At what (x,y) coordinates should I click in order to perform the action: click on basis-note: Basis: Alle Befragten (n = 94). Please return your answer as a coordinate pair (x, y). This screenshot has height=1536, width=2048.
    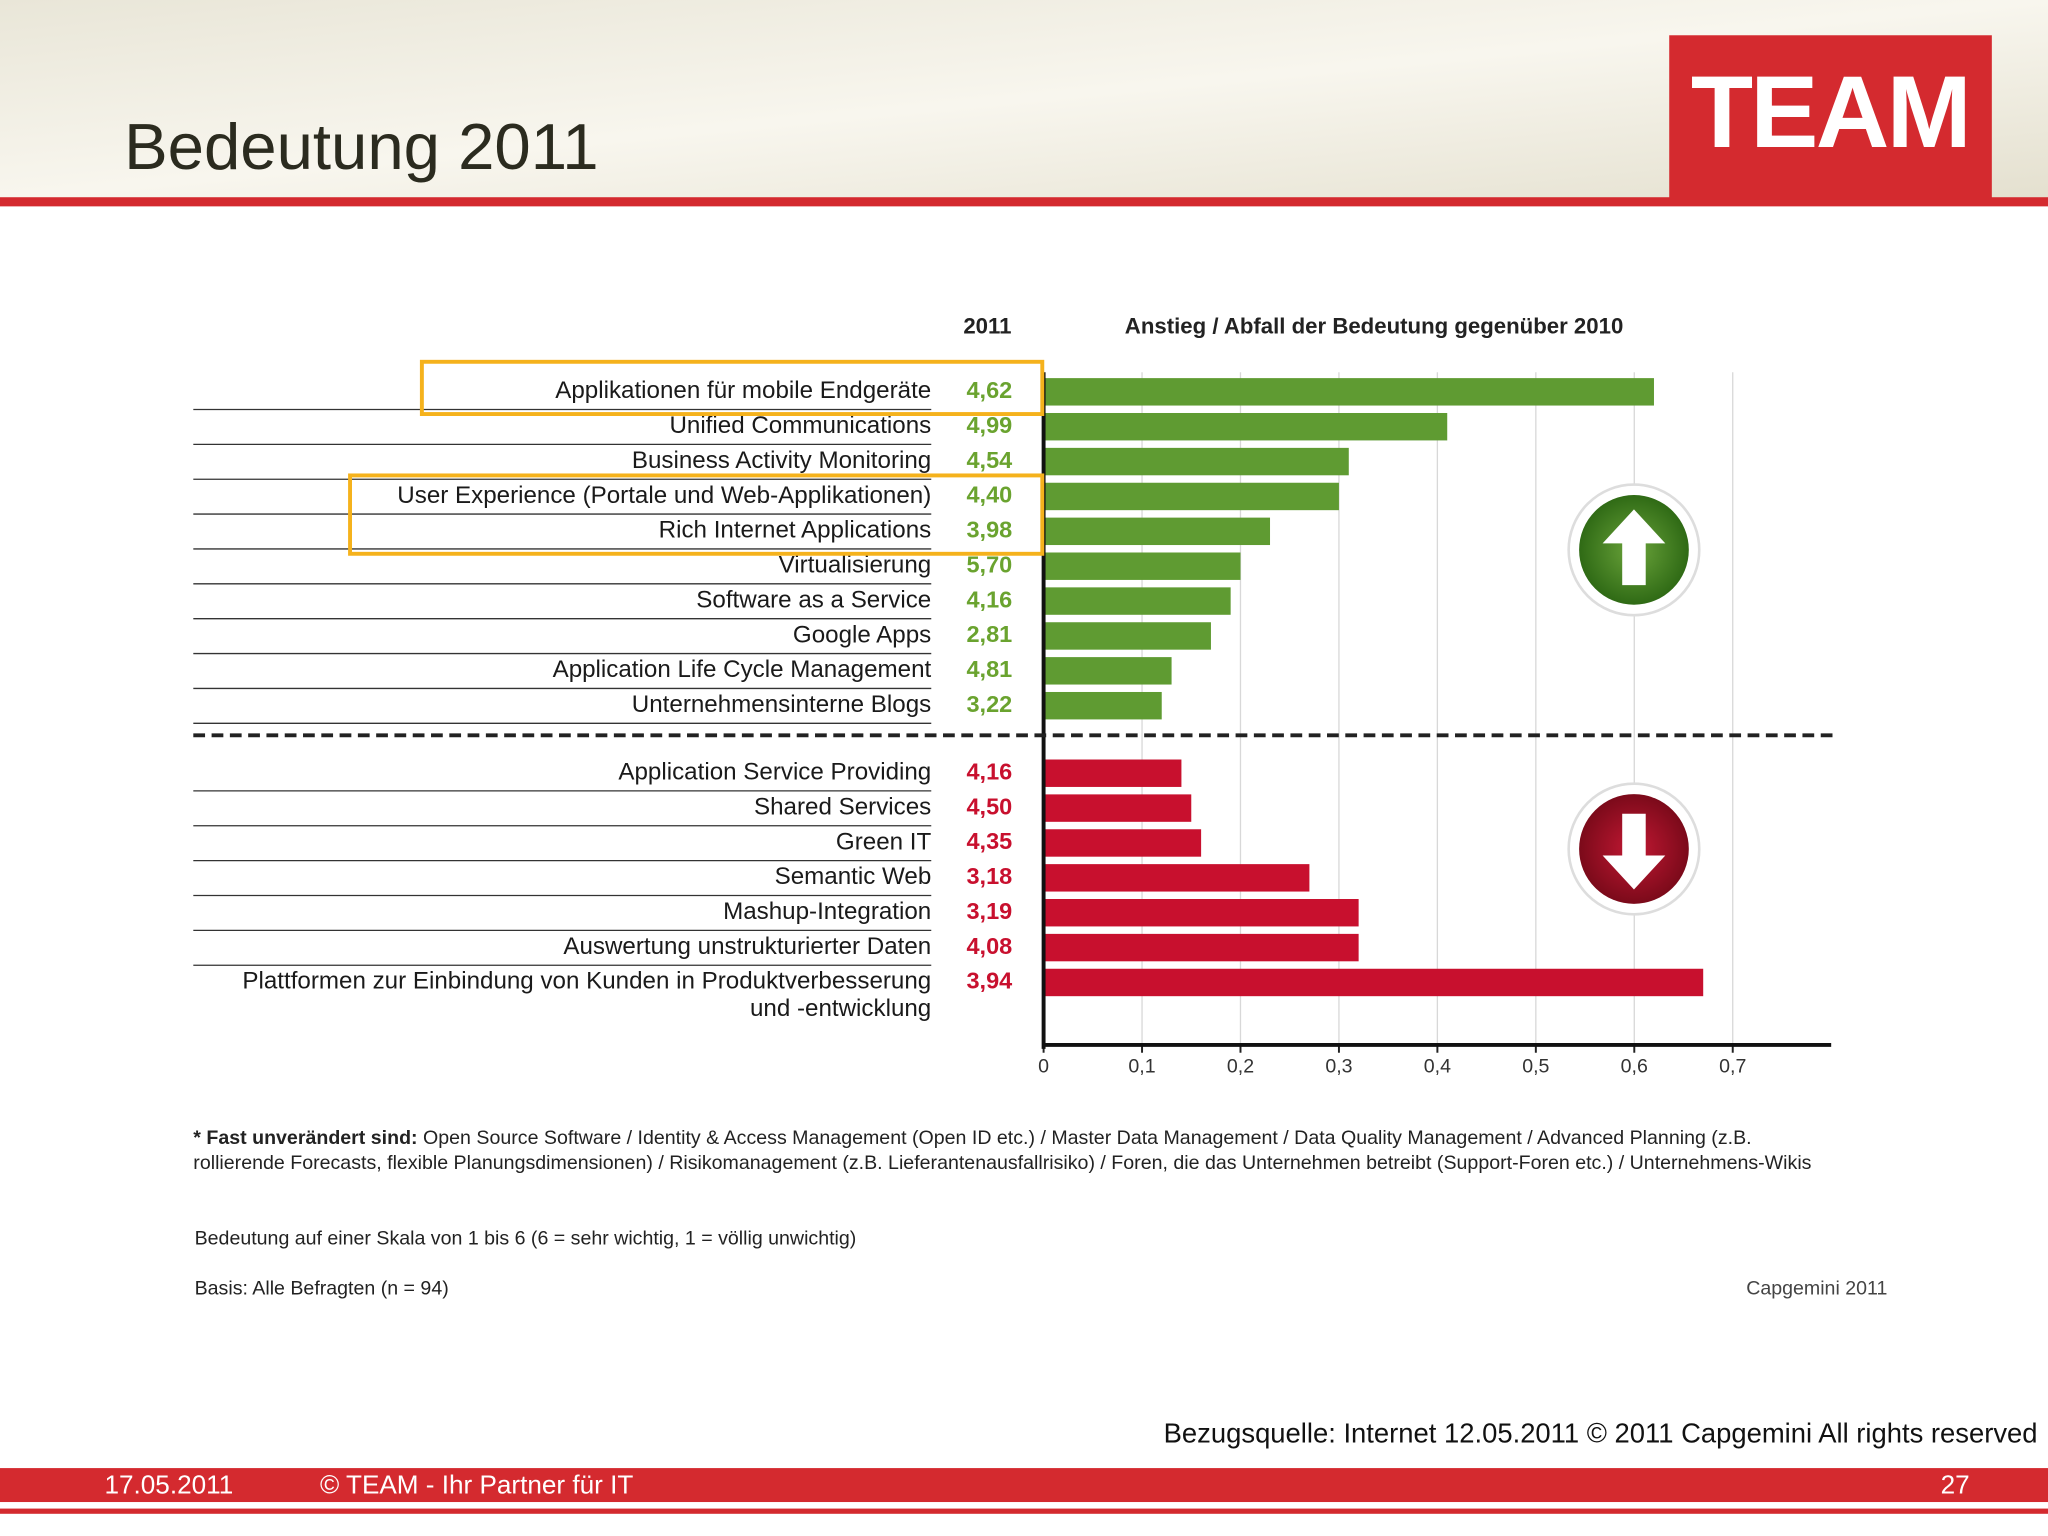
    Looking at the image, I should click on (322, 1288).